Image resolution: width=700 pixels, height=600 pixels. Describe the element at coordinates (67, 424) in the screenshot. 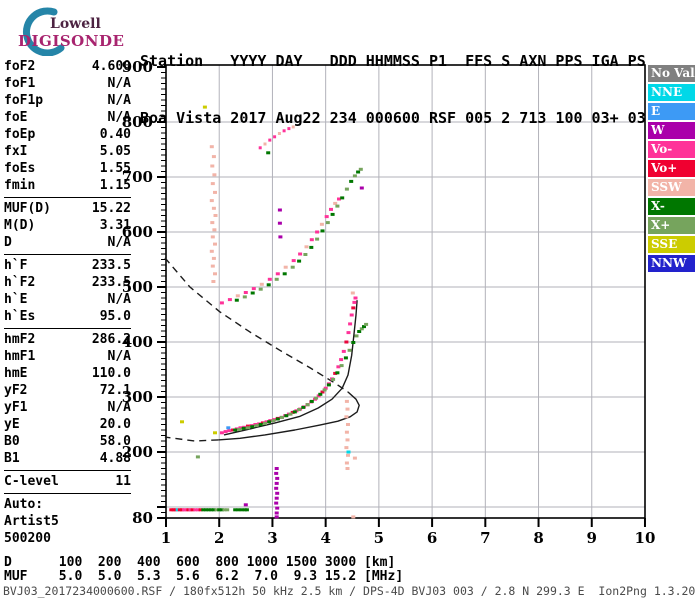

I see `param-row-ye: yE 20.0` at that location.